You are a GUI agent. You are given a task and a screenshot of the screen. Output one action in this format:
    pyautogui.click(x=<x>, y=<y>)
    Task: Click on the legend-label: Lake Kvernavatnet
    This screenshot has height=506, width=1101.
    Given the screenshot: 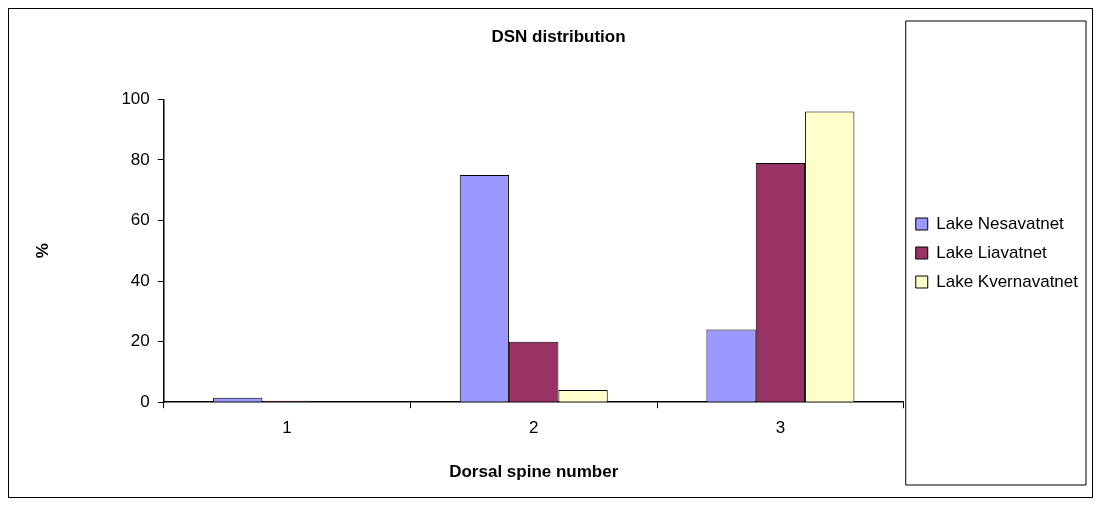 What is the action you would take?
    pyautogui.click(x=1007, y=281)
    